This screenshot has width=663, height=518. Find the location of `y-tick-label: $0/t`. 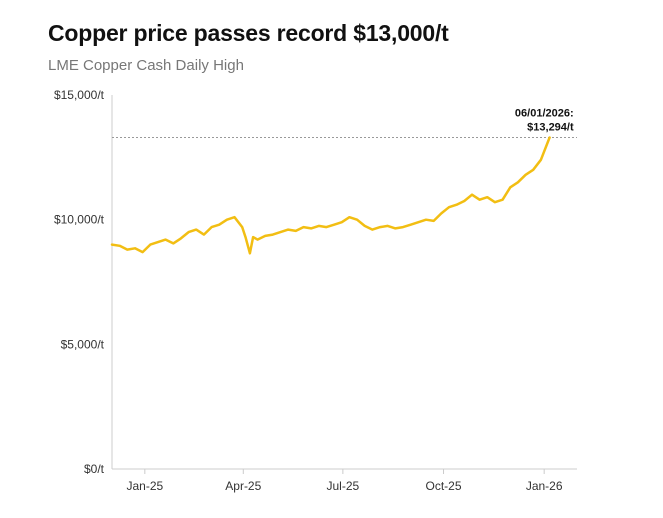

y-tick-label: $0/t is located at coordinates (94, 469).